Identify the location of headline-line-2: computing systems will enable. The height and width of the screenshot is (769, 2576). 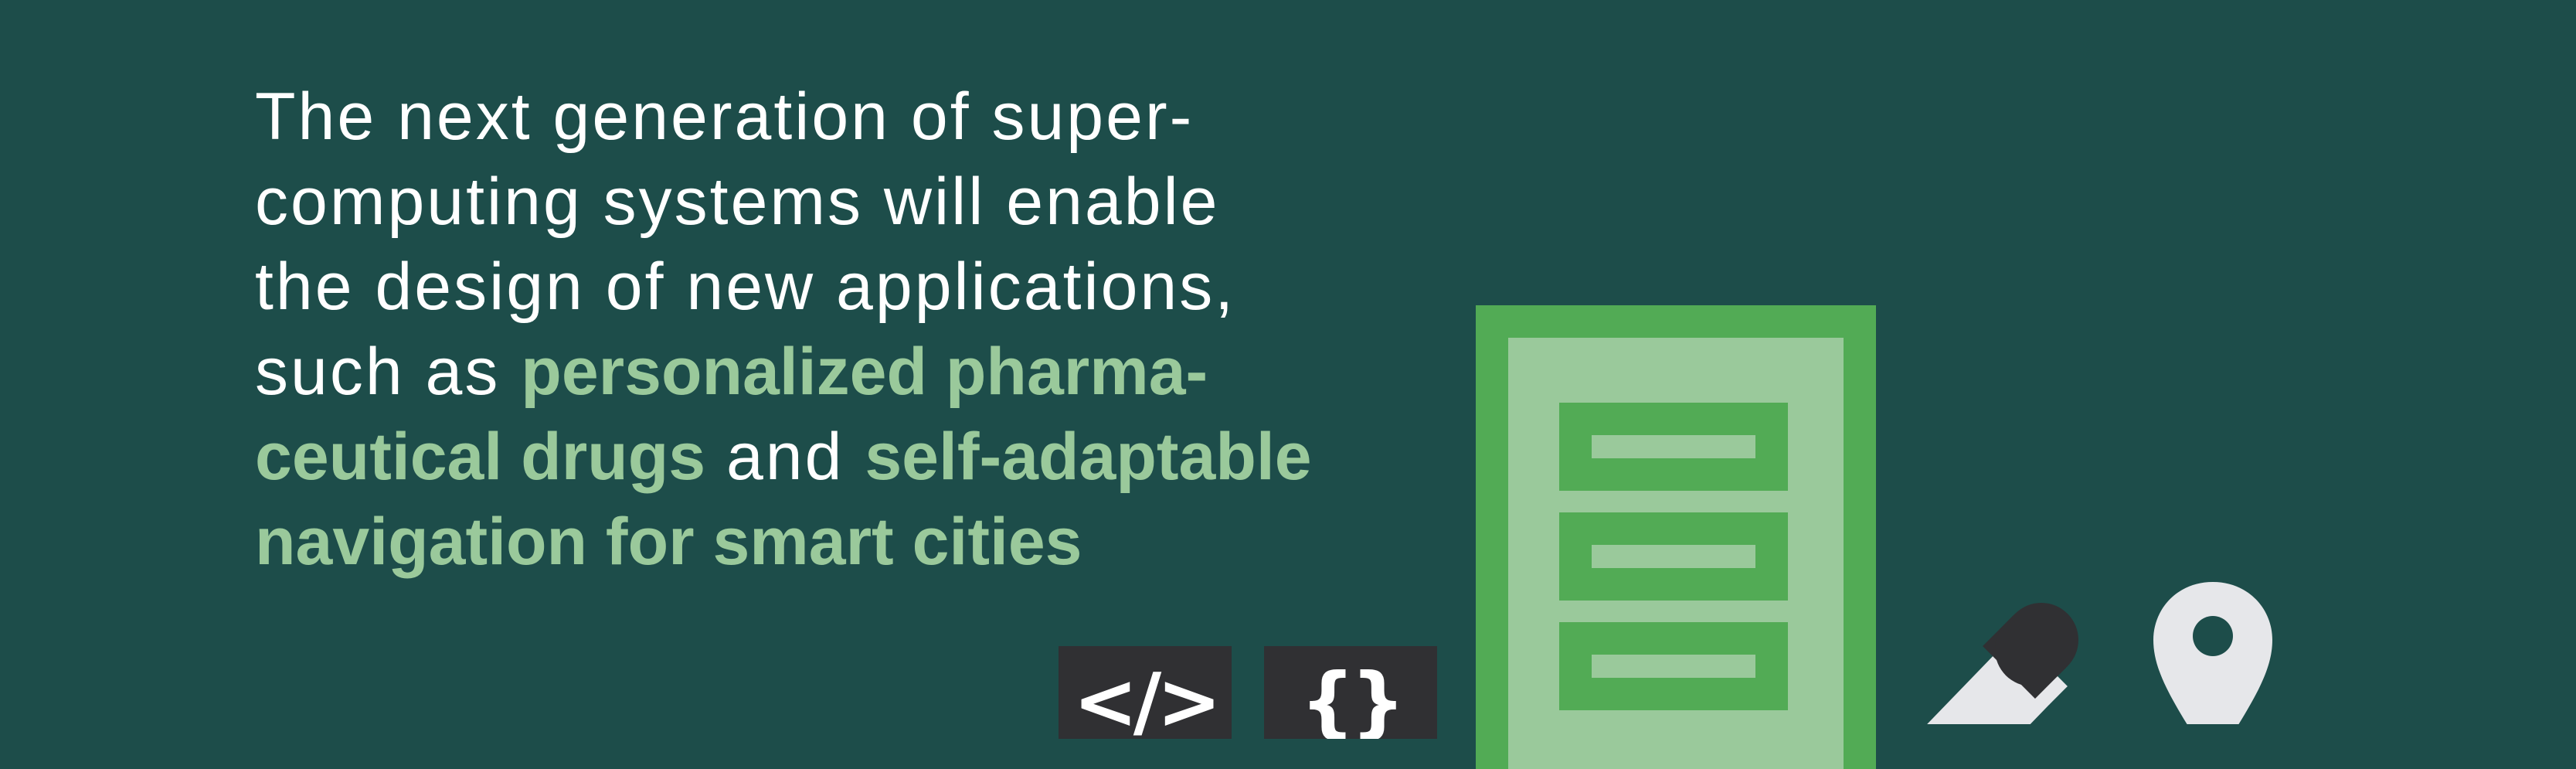
(737, 202).